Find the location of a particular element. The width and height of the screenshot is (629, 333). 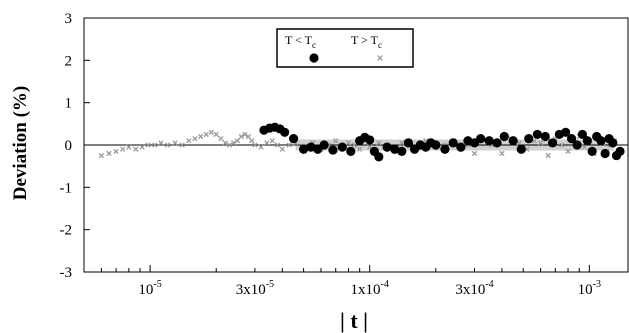

legend-box is located at coordinates (345, 48).